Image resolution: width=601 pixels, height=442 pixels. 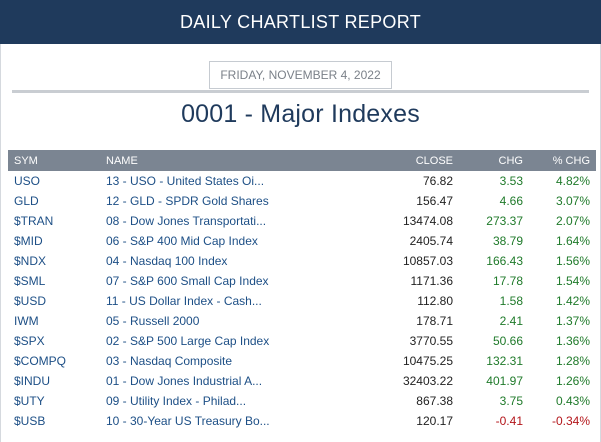 I want to click on name-link: 06 - S&P 400 Mid Cap Index, so click(x=182, y=241).